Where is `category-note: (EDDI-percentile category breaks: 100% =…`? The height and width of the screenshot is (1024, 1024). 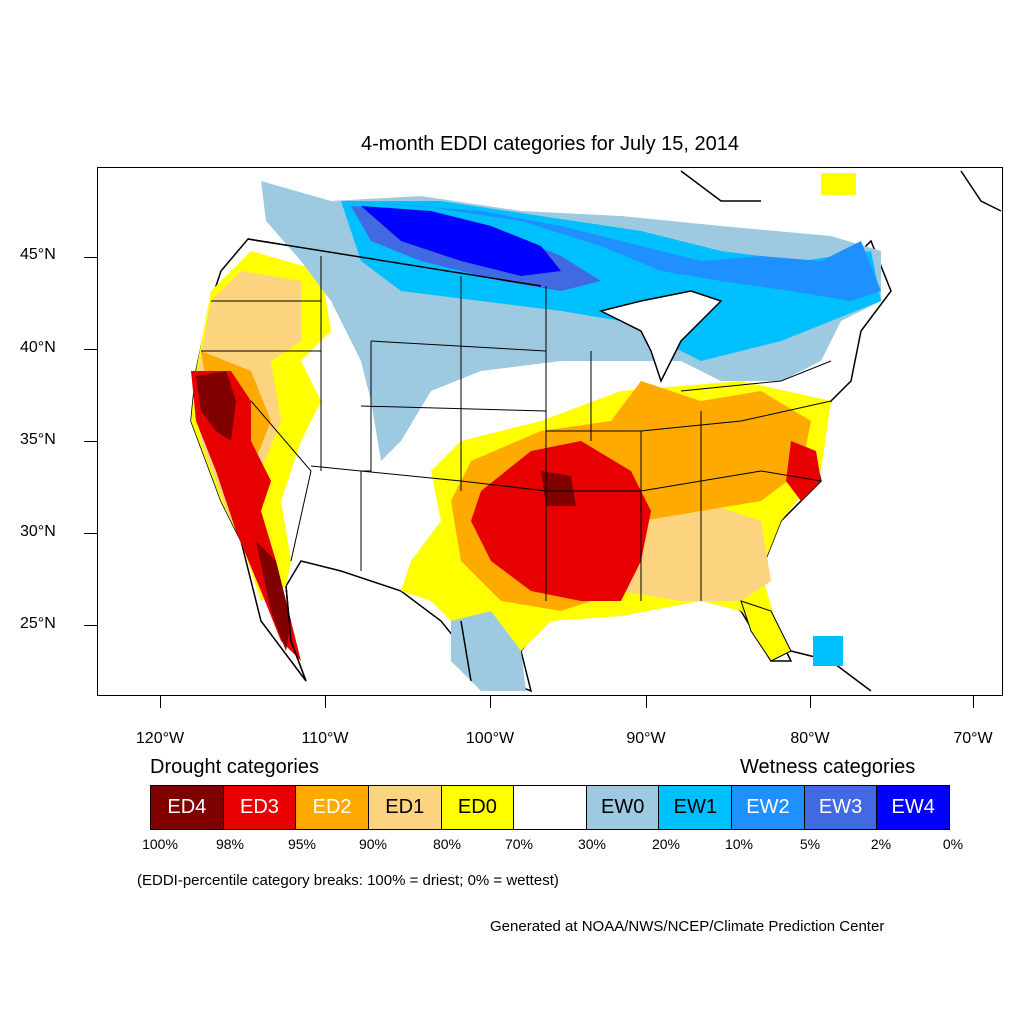
category-note: (EDDI-percentile category breaks: 100% =… is located at coordinates (348, 880).